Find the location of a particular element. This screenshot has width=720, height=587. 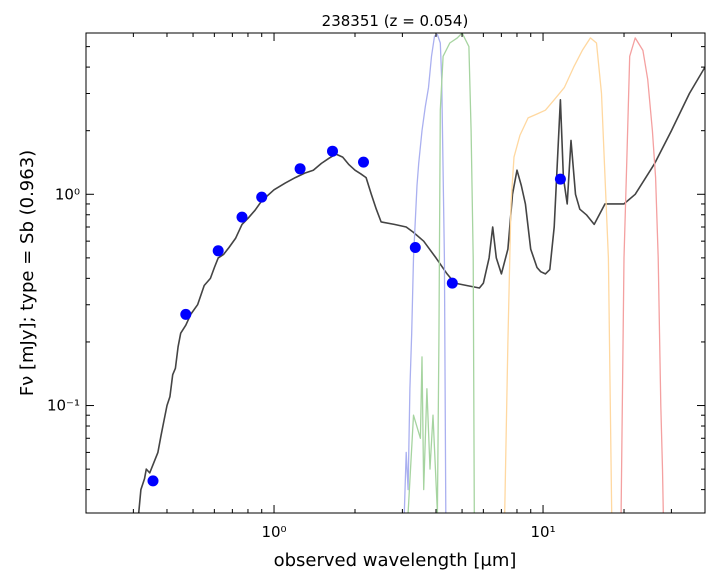

chart-title: 238351 (z = 0.054) is located at coordinates (395, 21).